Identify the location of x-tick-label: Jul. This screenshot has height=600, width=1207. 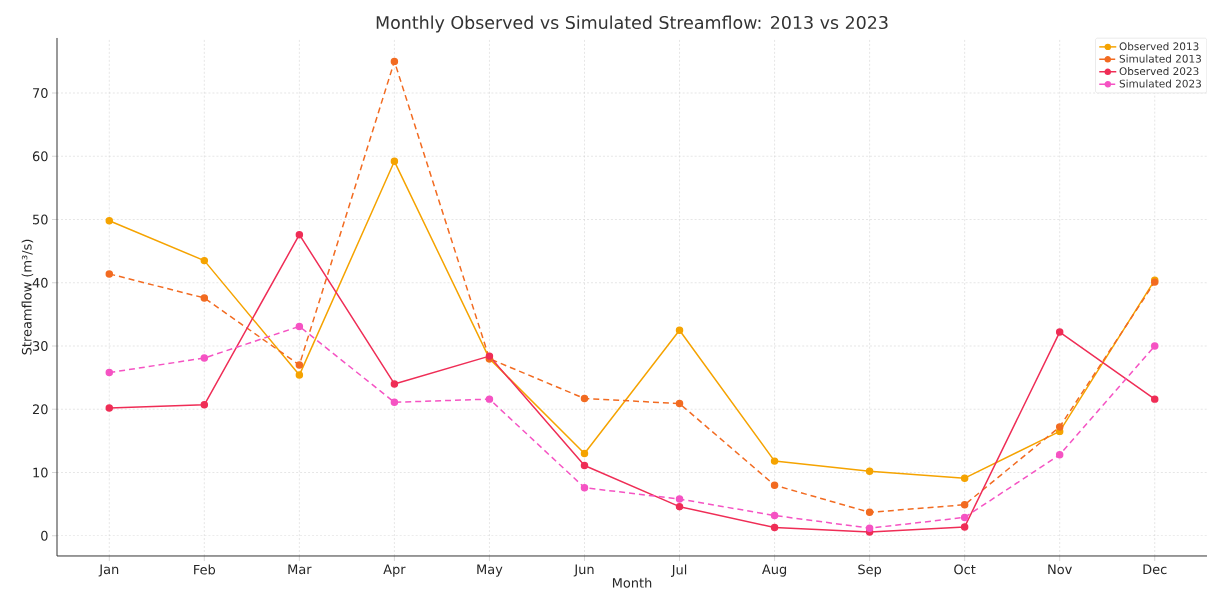
(679, 570).